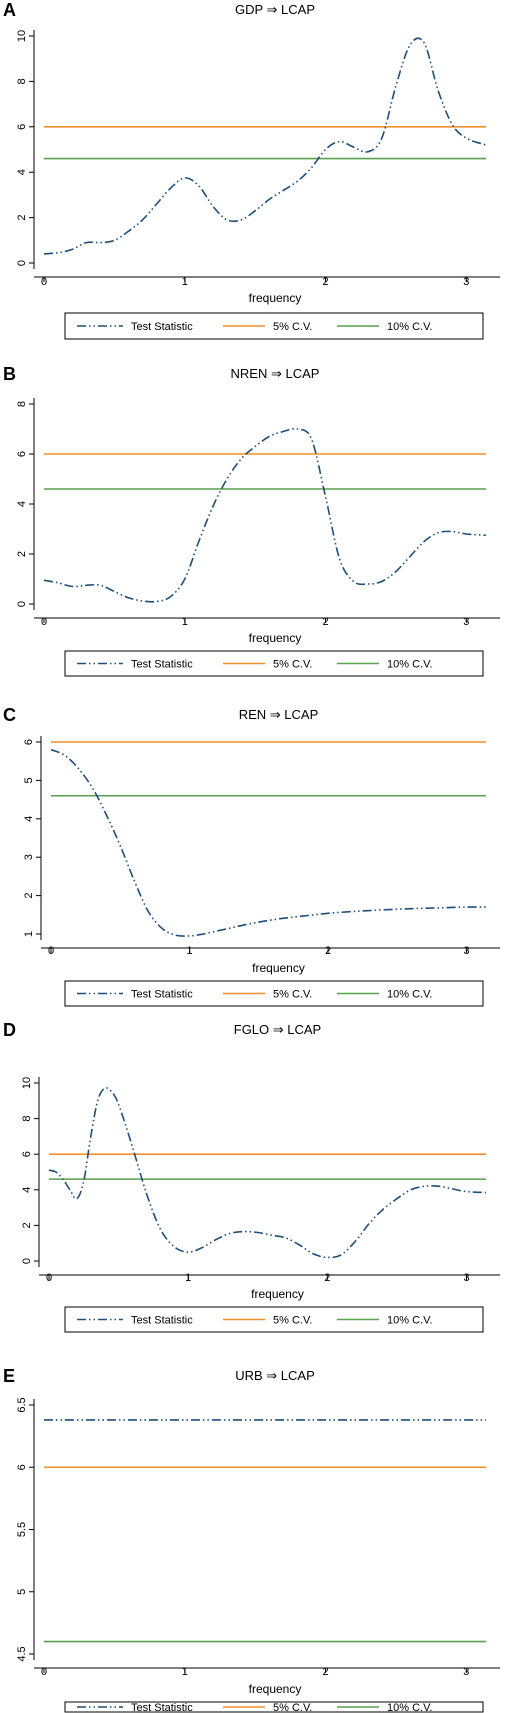  I want to click on panel-letter: B, so click(9, 374).